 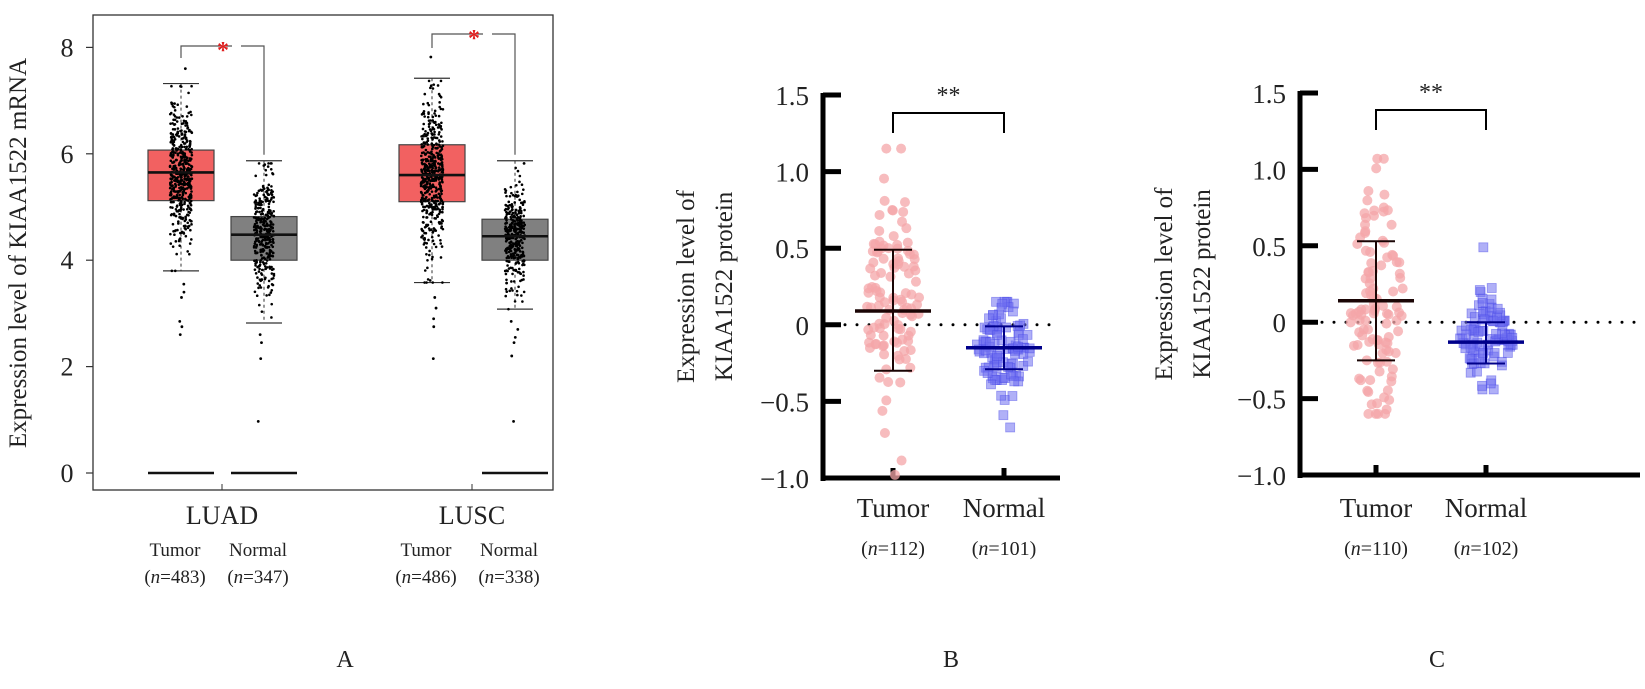 I want to click on y-tick-label-0: 0, so click(x=67, y=473).